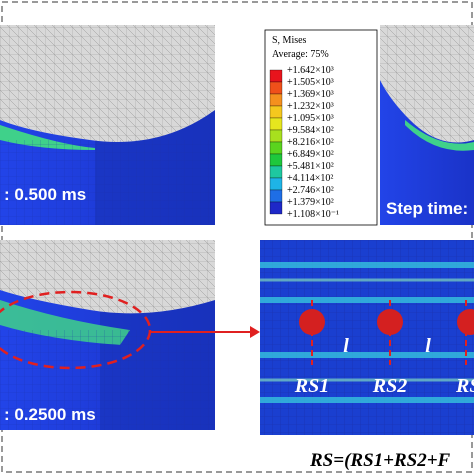  What do you see at coordinates (300, 54) in the screenshot?
I see `legend-subtitle: Average: 75%` at bounding box center [300, 54].